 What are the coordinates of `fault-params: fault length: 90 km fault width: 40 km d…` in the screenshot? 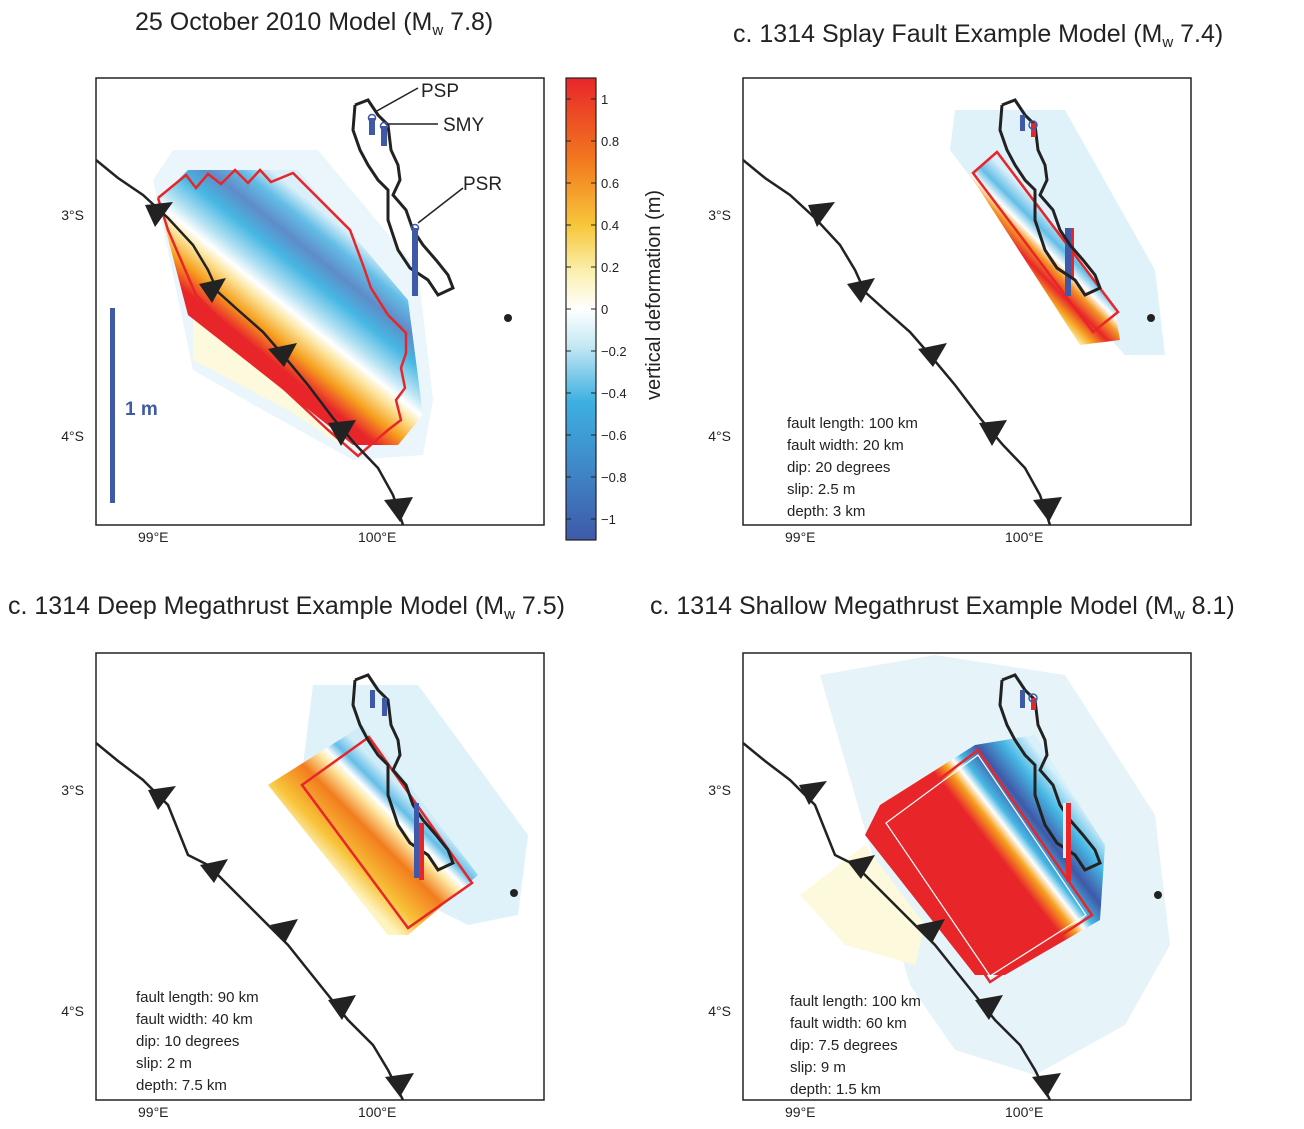 It's located at (197, 1041).